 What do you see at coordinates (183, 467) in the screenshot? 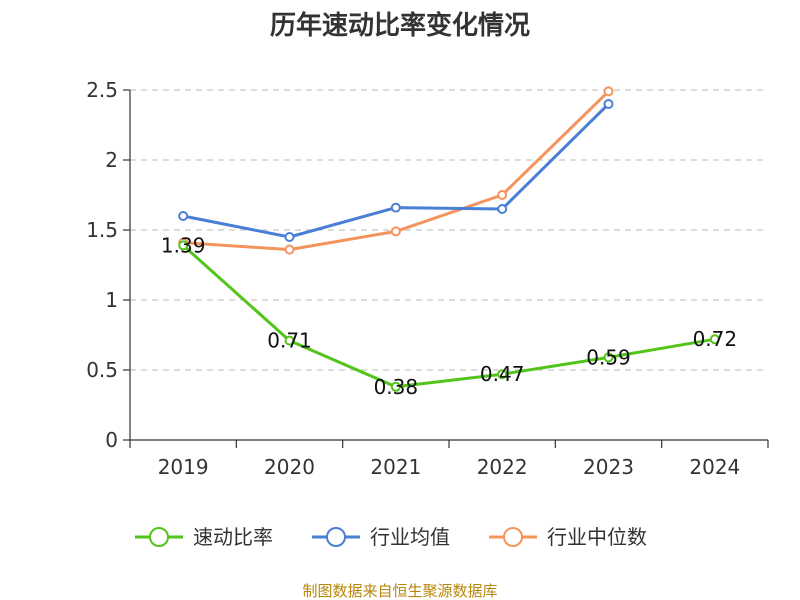
I see `x-tick-label: 2019` at bounding box center [183, 467].